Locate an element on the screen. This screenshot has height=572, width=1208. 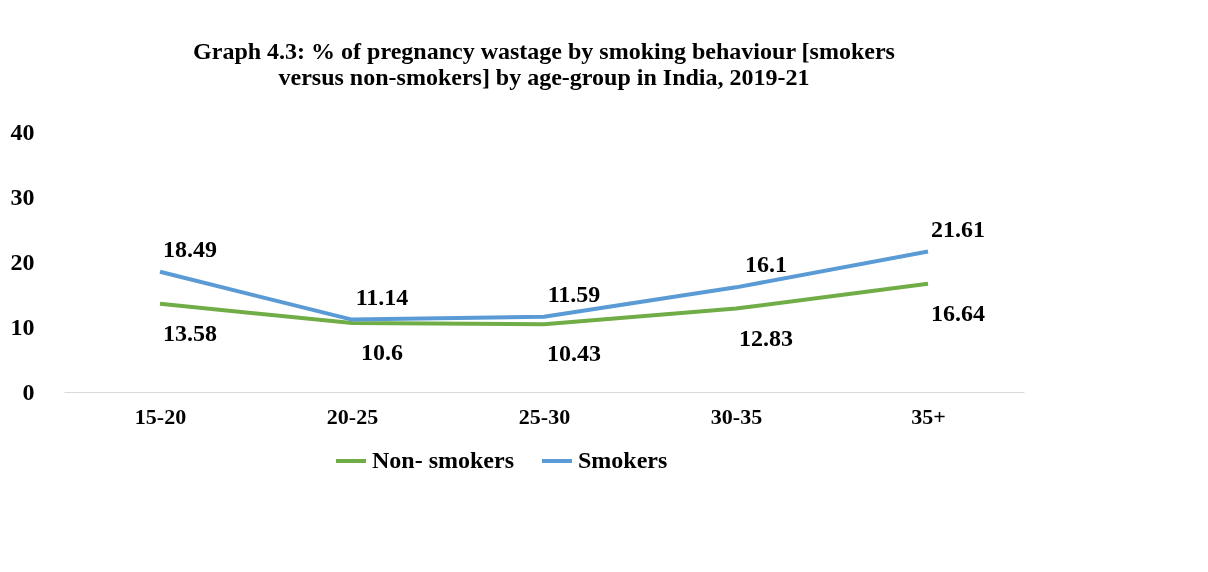
y-tick-label: 20 is located at coordinates (22, 261).